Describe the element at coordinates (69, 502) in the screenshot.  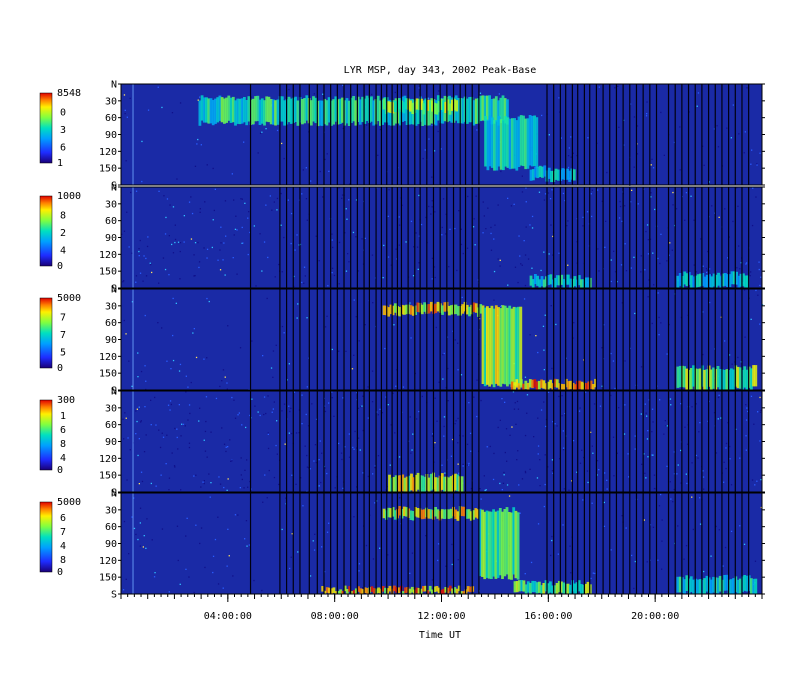
I see `colorbar-max-label: 5000` at that location.